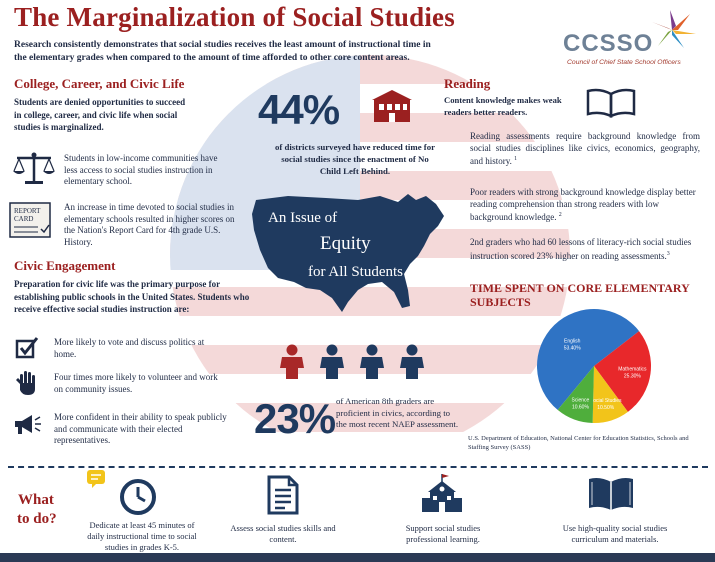 This screenshot has height=562, width=715. Describe the element at coordinates (36, 500) in the screenshot. I see `todo-heading-line-1: What` at that location.